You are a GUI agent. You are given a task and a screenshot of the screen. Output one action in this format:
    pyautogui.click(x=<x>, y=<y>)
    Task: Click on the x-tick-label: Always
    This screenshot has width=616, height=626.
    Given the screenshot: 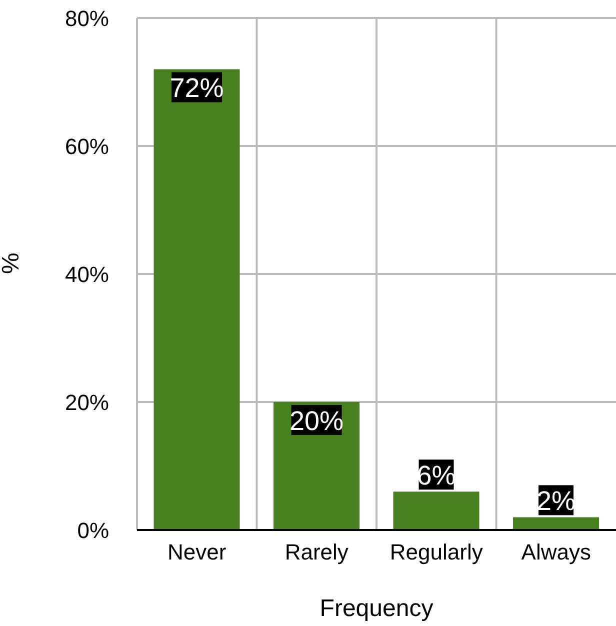 What is the action you would take?
    pyautogui.click(x=556, y=552)
    